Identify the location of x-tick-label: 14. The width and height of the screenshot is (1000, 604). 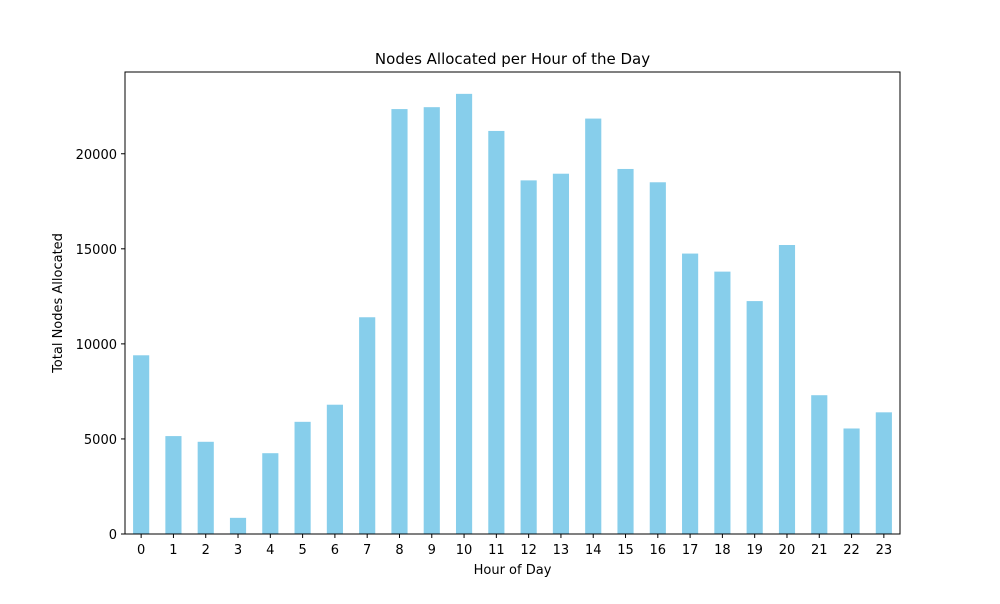
(593, 550).